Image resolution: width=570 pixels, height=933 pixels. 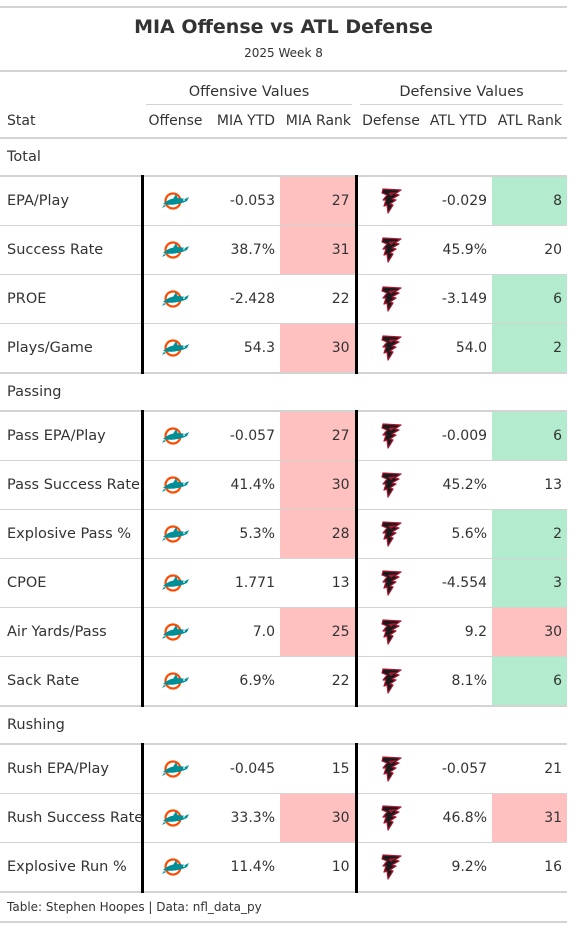 What do you see at coordinates (284, 725) in the screenshot?
I see `group-row: Rushing` at bounding box center [284, 725].